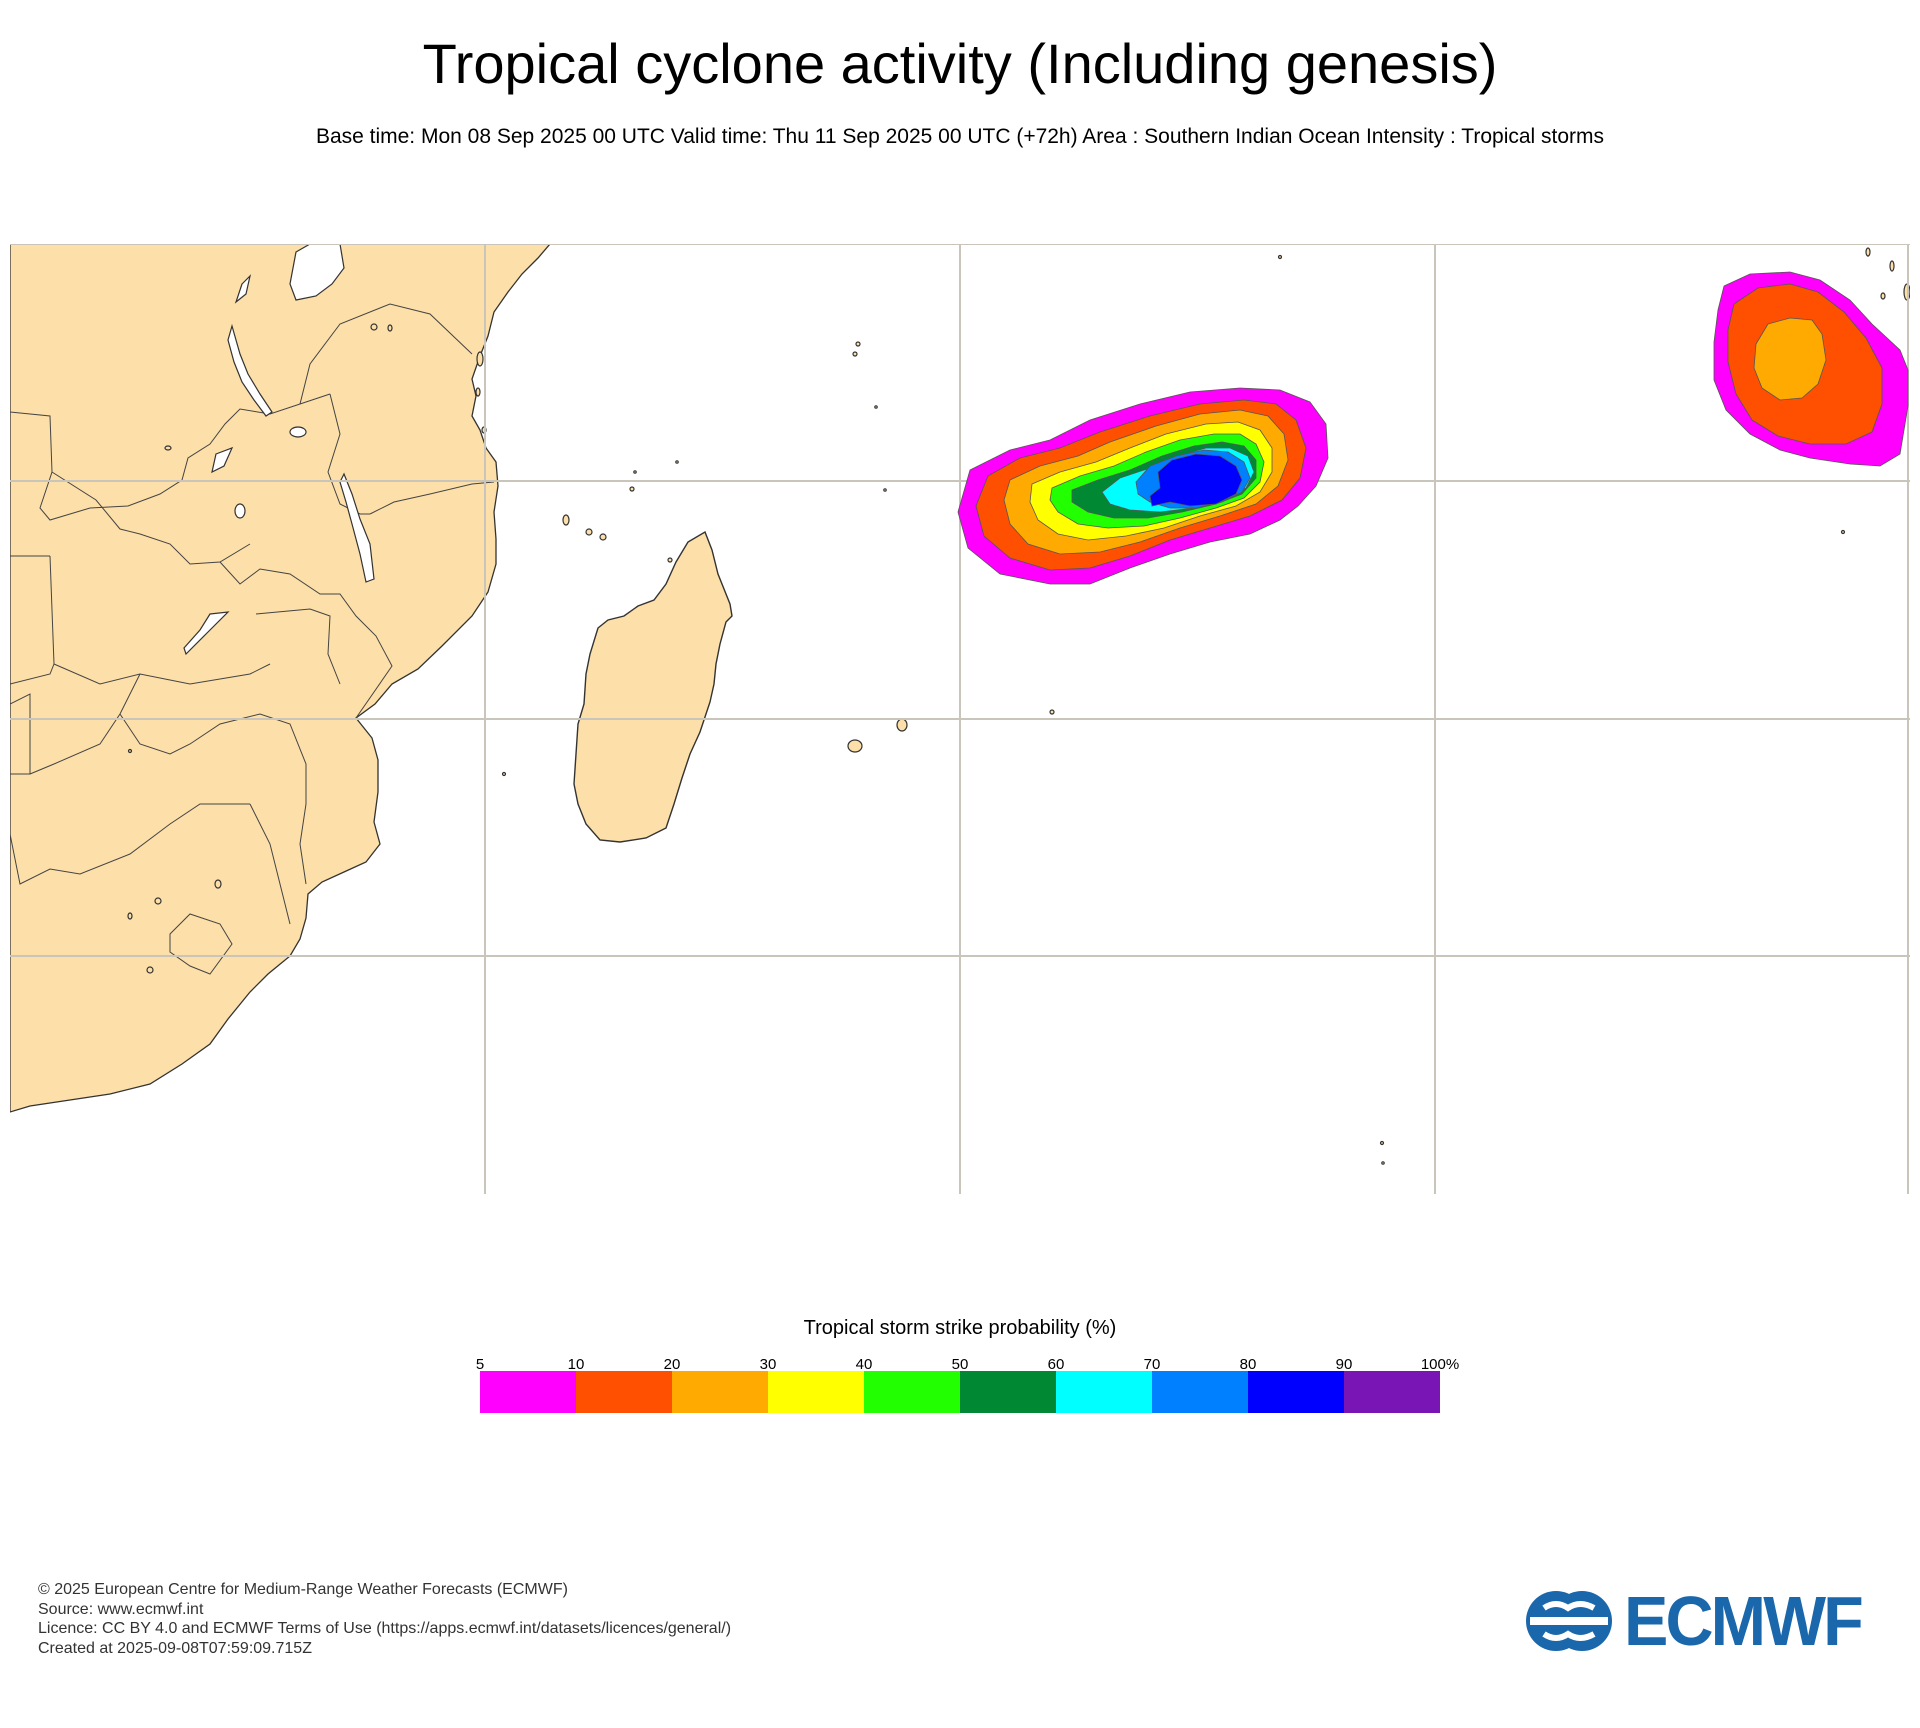 The height and width of the screenshot is (1728, 1920). What do you see at coordinates (1248, 1364) in the screenshot?
I see `legend-tick-label: 80` at bounding box center [1248, 1364].